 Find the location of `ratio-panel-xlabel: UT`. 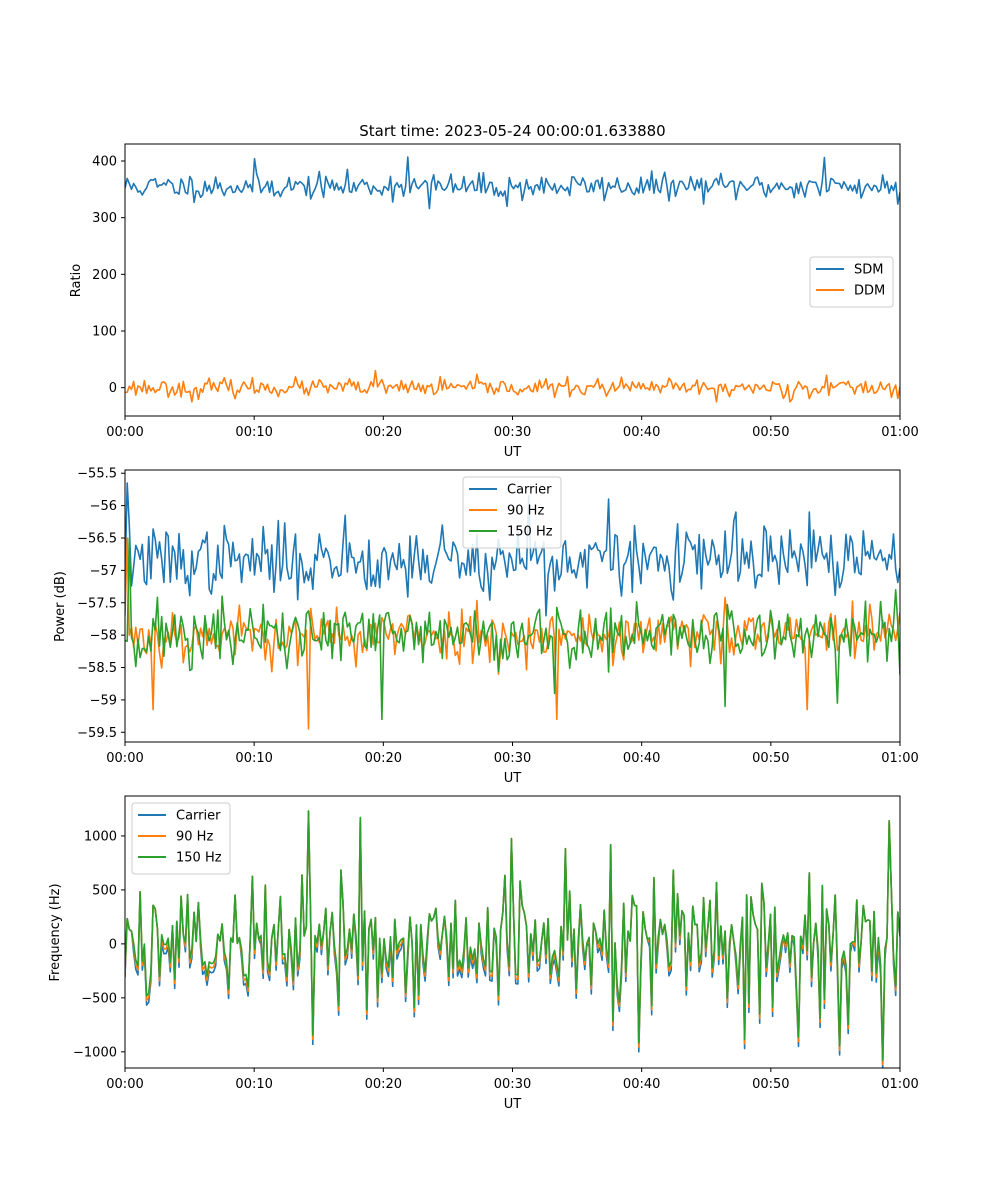

ratio-panel-xlabel: UT is located at coordinates (513, 452).